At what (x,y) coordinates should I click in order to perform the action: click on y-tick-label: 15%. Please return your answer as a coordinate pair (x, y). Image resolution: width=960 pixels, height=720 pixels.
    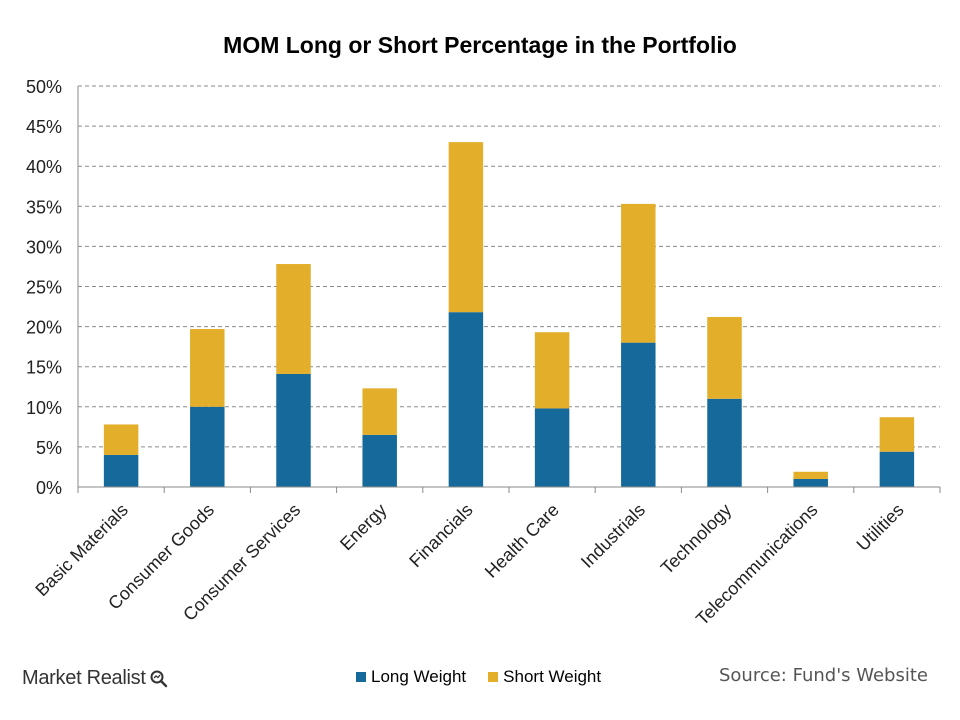
    Looking at the image, I should click on (44, 368).